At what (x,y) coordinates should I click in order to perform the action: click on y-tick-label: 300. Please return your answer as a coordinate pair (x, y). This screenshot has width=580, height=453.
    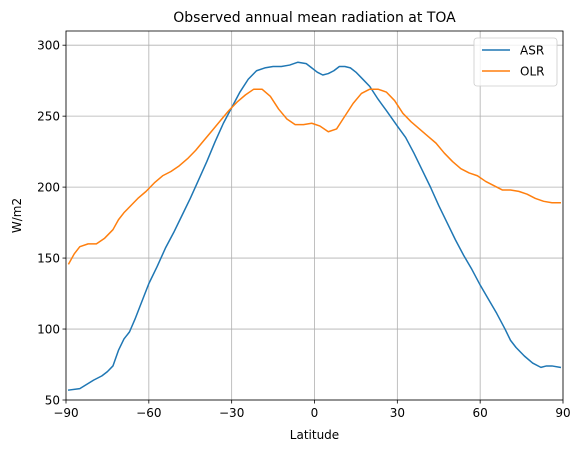
    Looking at the image, I should click on (48, 45).